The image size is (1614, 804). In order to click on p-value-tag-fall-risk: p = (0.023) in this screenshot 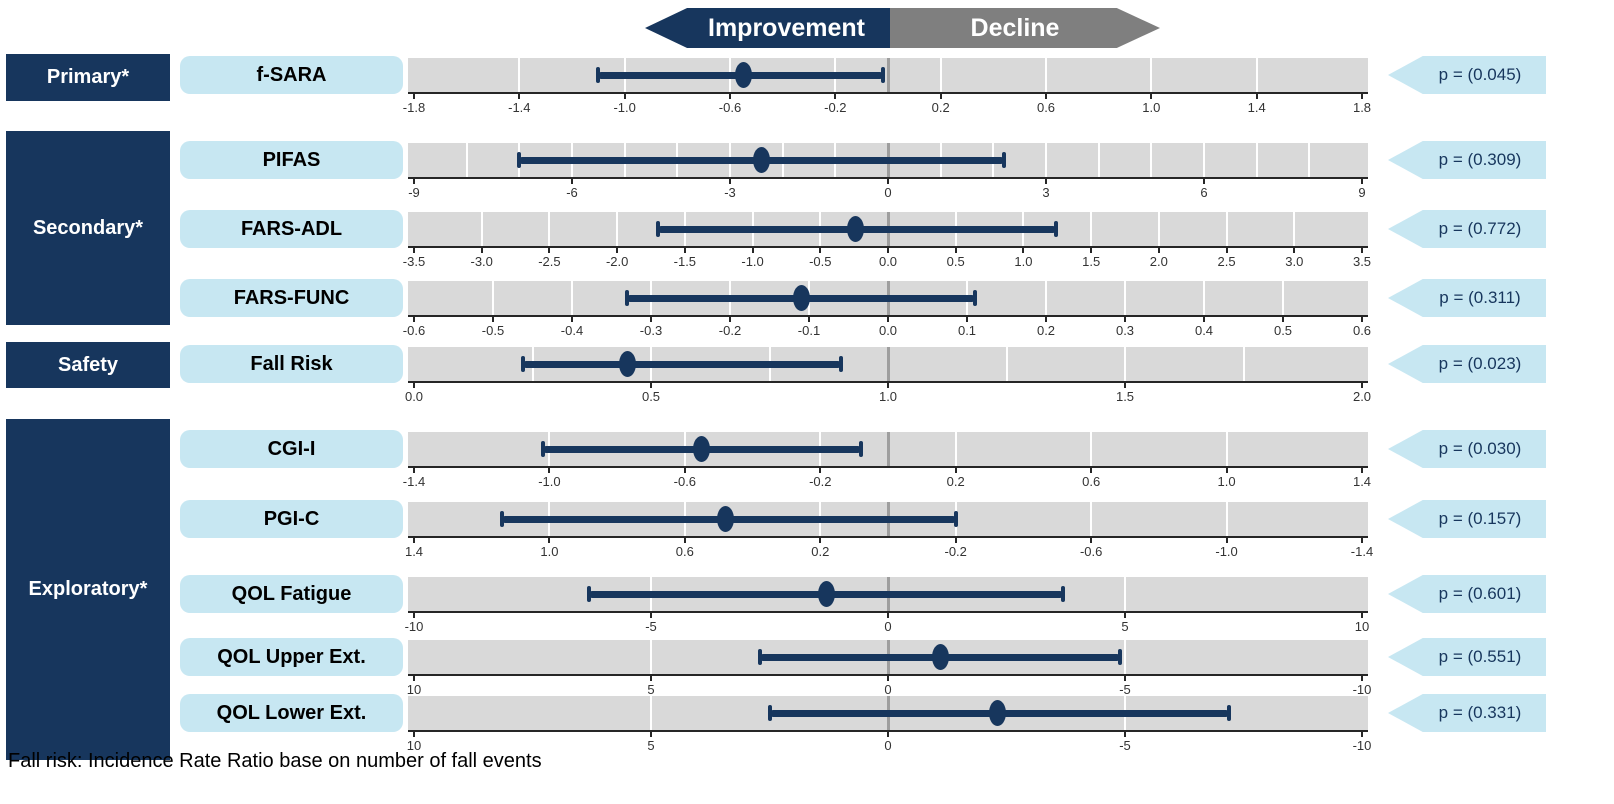, I will do `click(1467, 364)`.